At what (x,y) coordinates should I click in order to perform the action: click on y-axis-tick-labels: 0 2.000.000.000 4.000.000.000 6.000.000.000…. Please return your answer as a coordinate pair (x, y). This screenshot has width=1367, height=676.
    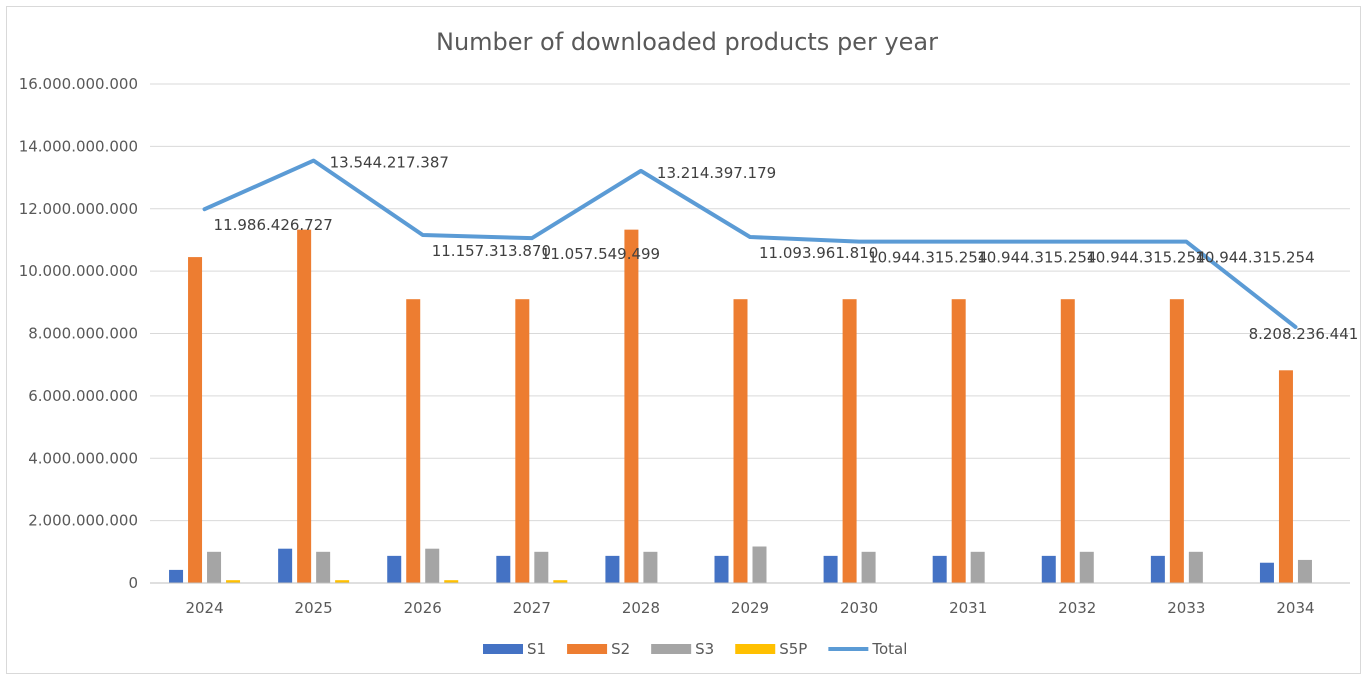
    Looking at the image, I should click on (78, 333).